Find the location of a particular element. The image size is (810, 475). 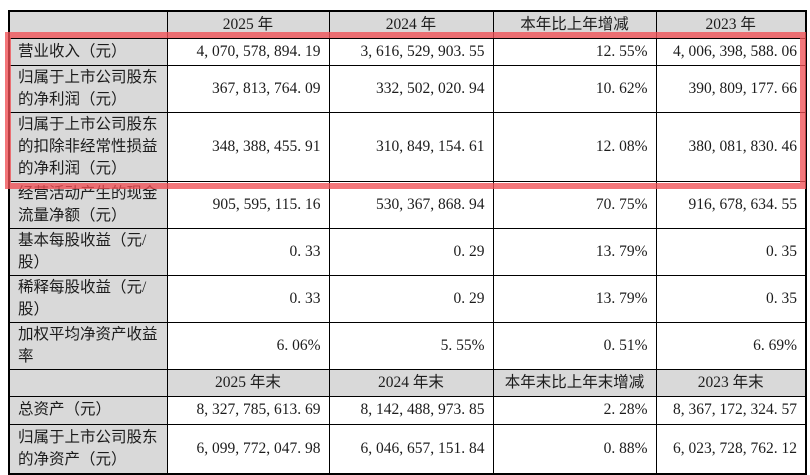

cell-value: 70. 75% is located at coordinates (574, 204).